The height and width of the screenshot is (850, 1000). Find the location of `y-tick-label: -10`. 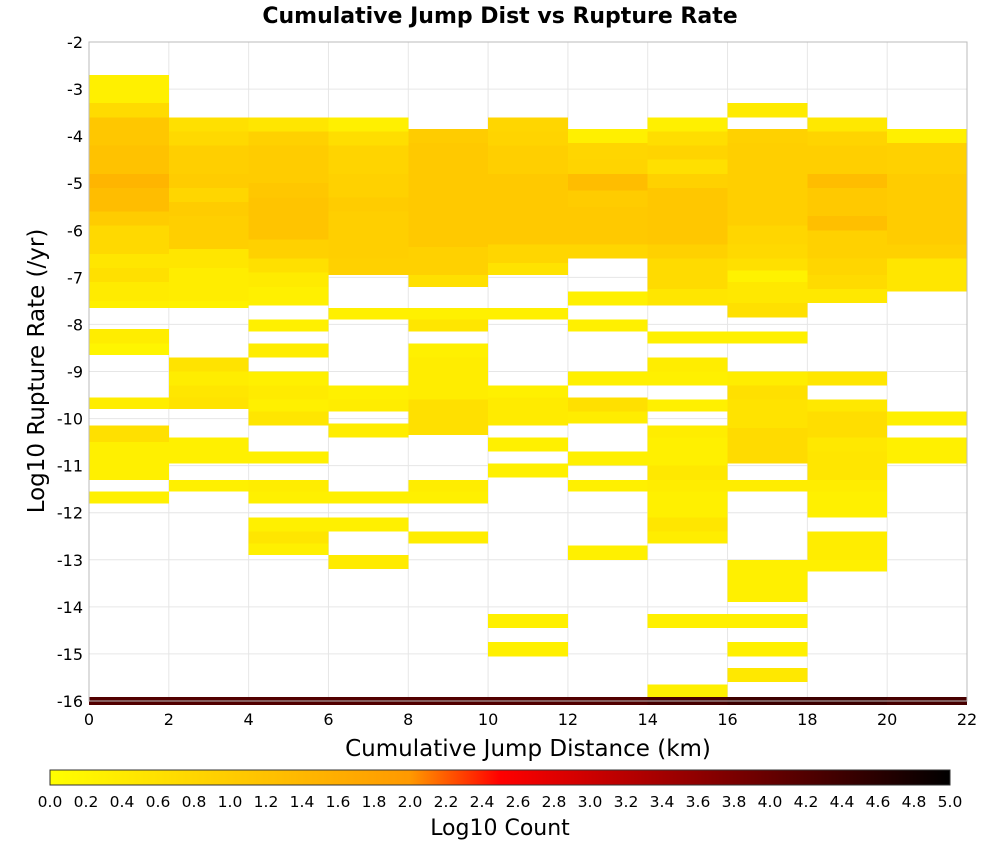

y-tick-label: -10 is located at coordinates (70, 419).